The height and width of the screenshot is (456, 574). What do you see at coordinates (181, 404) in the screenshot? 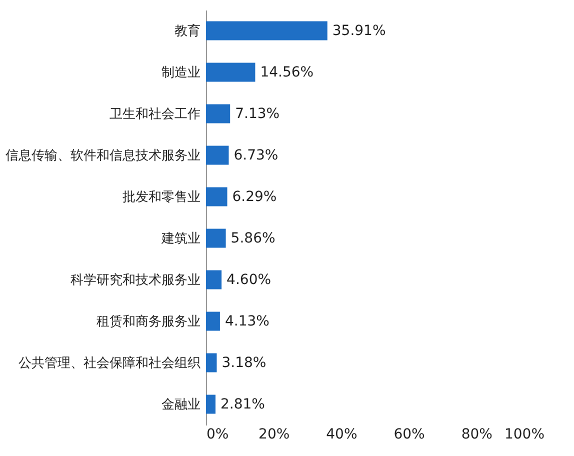
I see `y-tick-label: 金融业` at bounding box center [181, 404].